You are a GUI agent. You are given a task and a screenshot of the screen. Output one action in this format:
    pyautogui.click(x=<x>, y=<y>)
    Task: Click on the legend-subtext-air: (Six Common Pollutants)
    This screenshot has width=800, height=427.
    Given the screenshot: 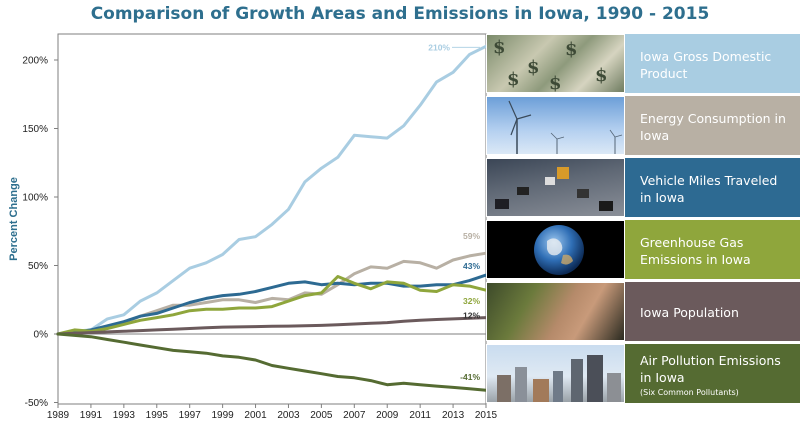 What is the action you would take?
    pyautogui.click(x=689, y=392)
    